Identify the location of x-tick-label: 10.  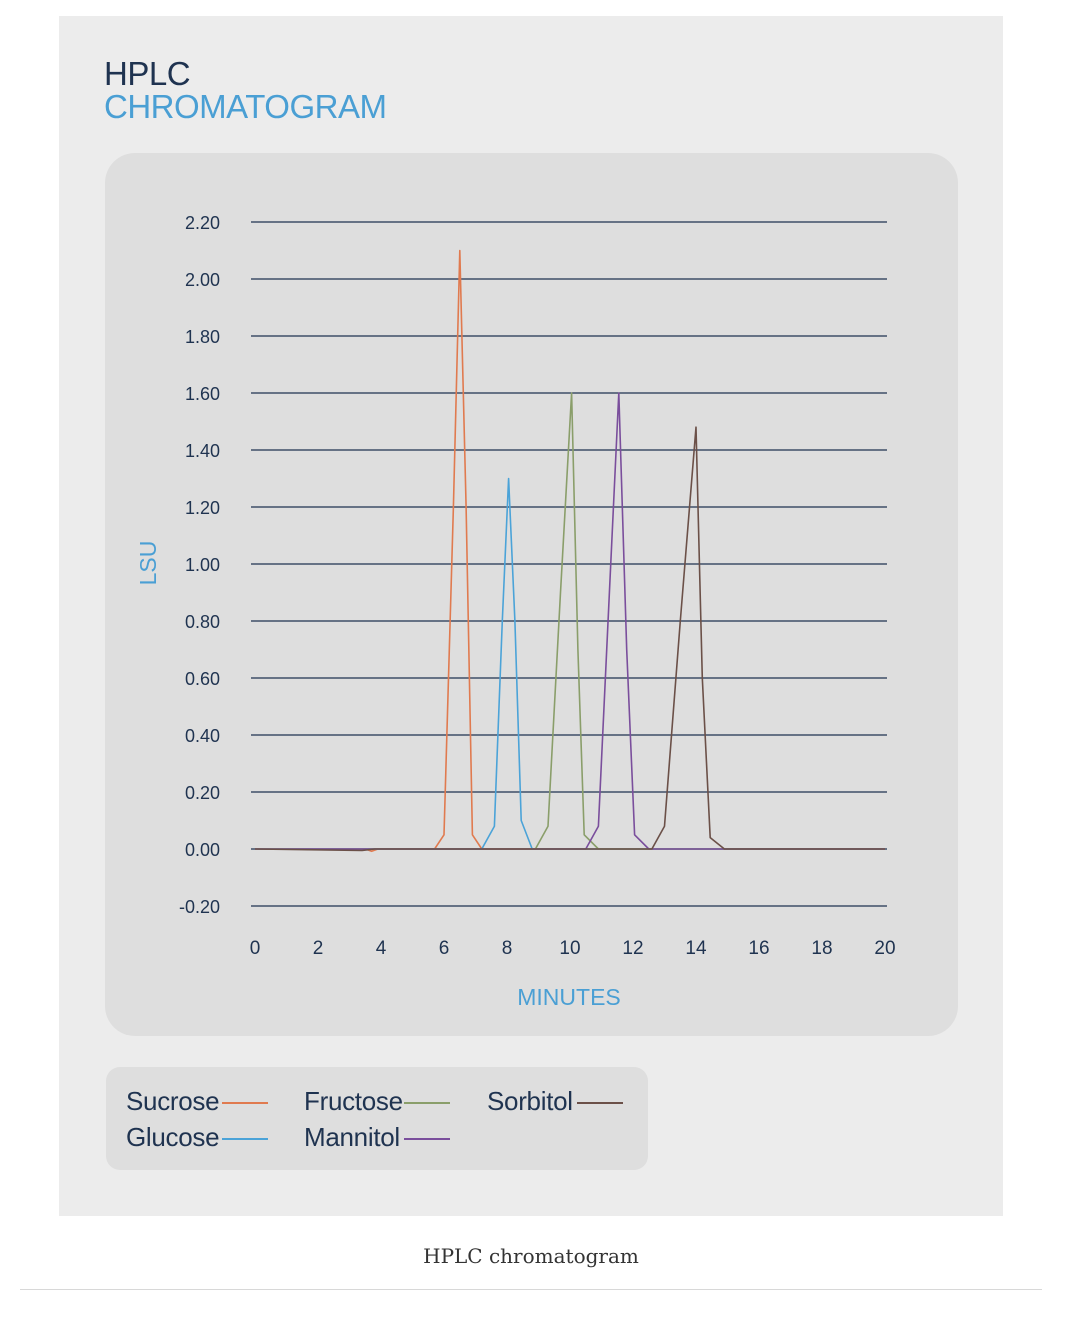
(569, 948).